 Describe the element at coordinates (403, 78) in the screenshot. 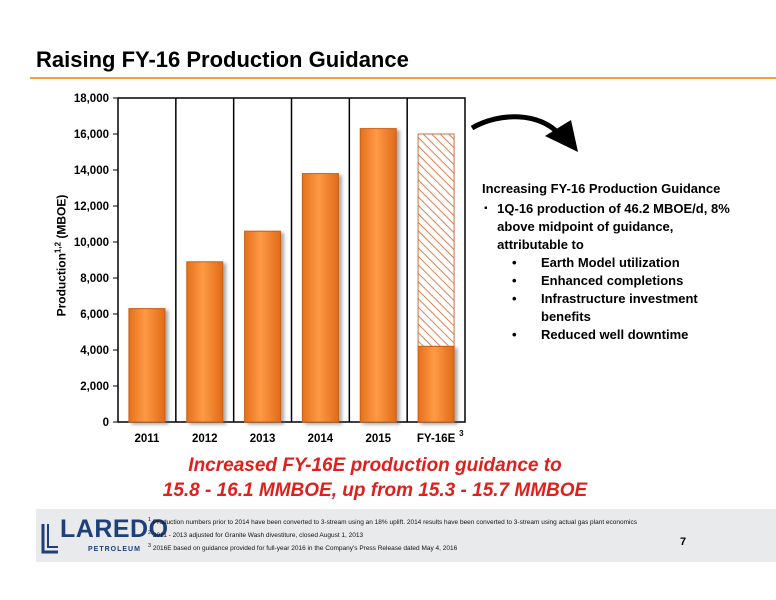

I see `title-divider` at that location.